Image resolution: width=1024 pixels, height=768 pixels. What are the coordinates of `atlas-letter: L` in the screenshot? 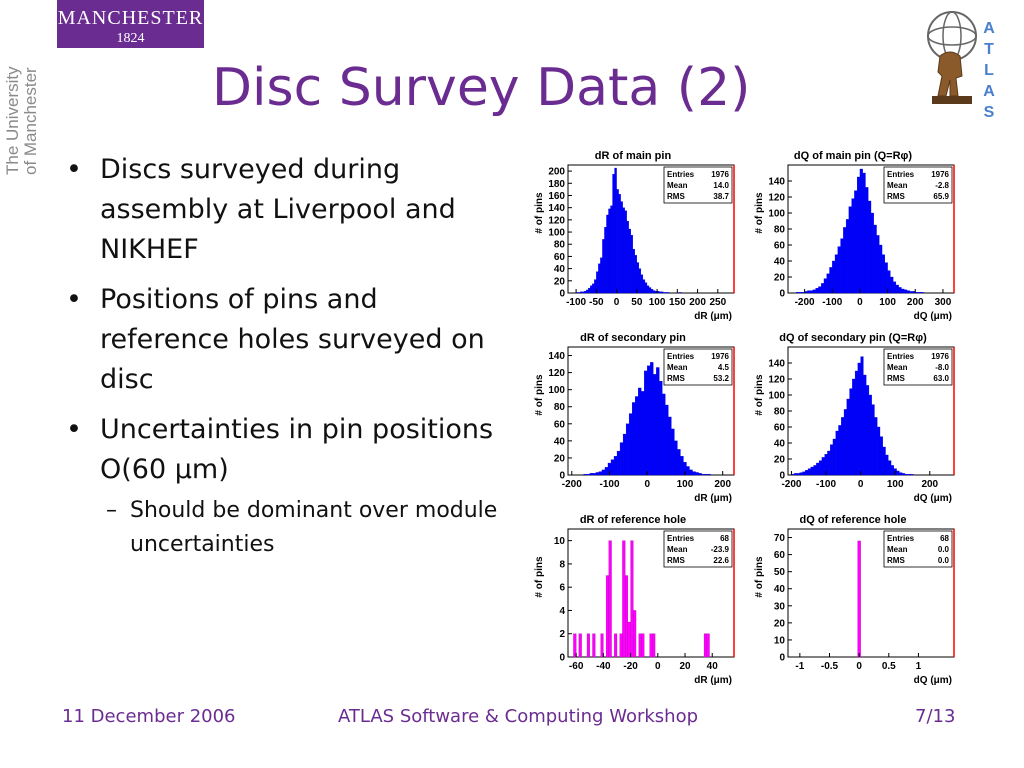 It's located at (989, 70).